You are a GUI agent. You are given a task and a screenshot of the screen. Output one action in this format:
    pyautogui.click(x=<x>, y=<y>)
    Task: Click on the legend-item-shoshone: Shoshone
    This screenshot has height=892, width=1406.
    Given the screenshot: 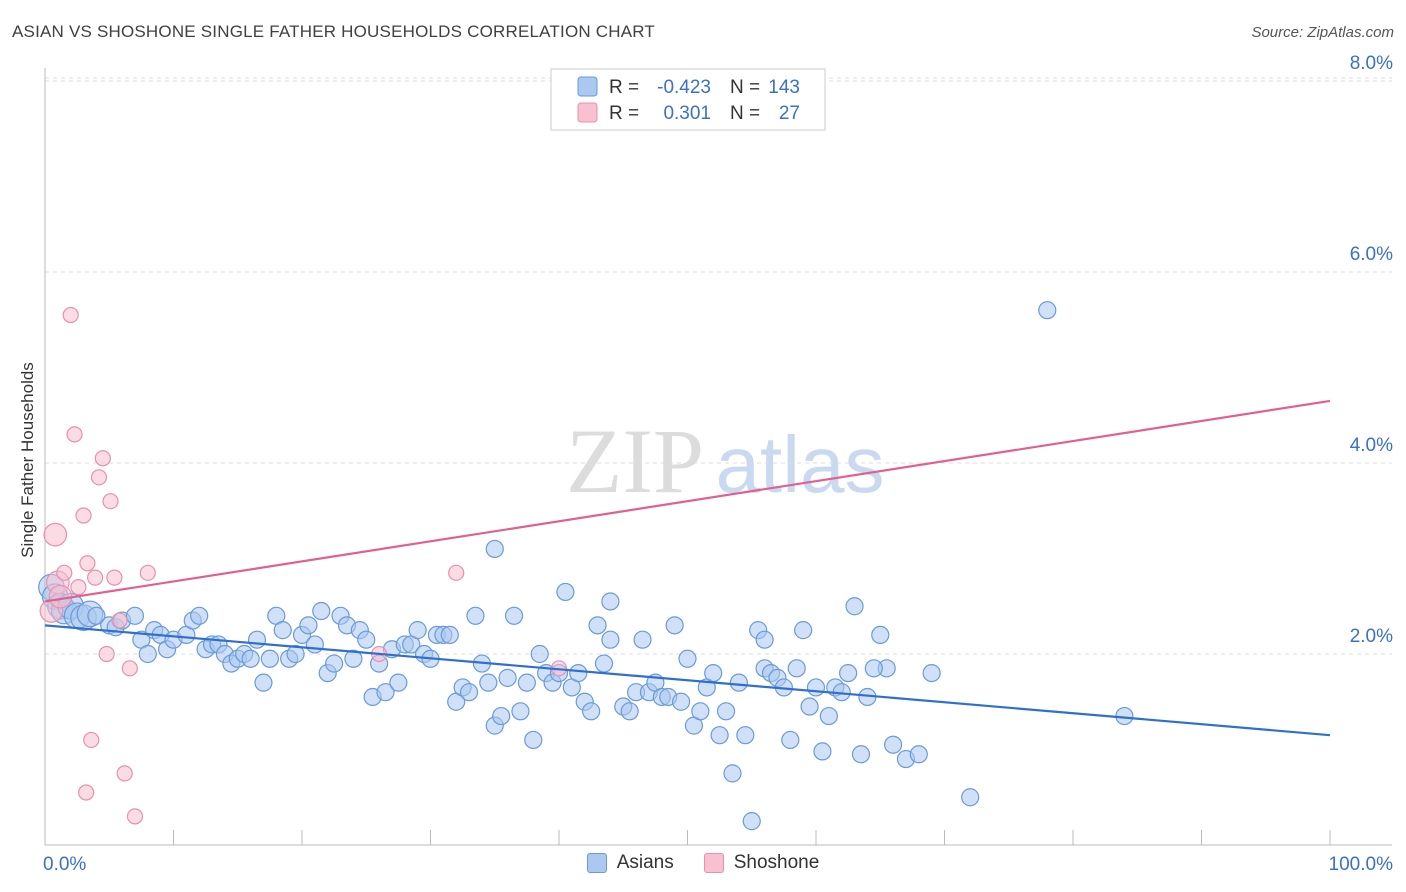 What is the action you would take?
    pyautogui.click(x=761, y=863)
    